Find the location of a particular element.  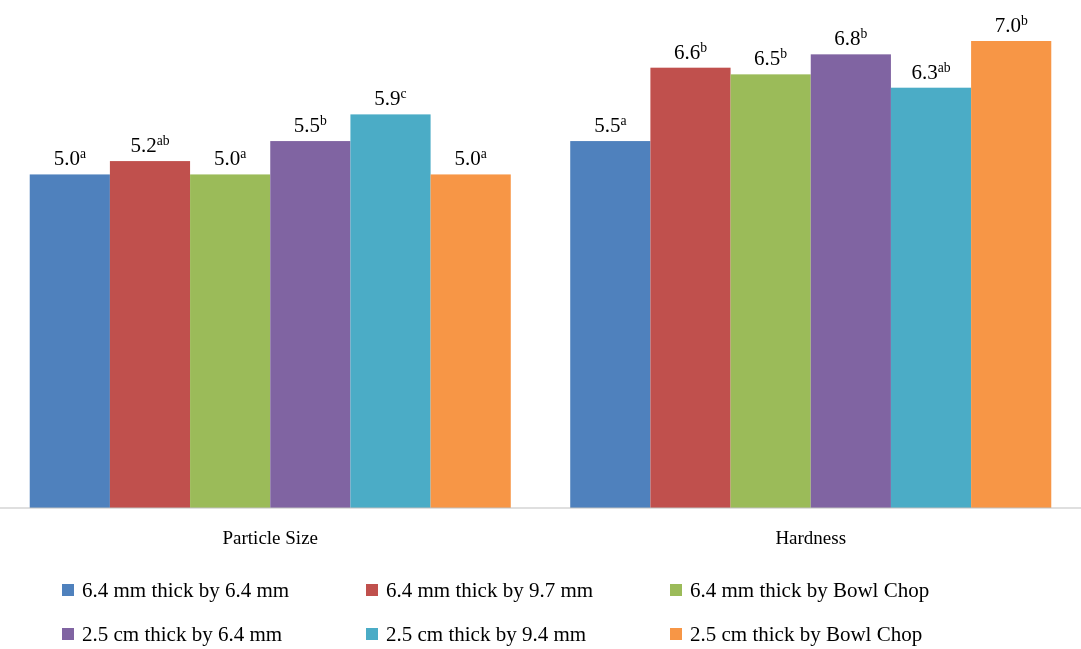

legend-label: 6.4 mm thick by 6.4 mm is located at coordinates (186, 590).